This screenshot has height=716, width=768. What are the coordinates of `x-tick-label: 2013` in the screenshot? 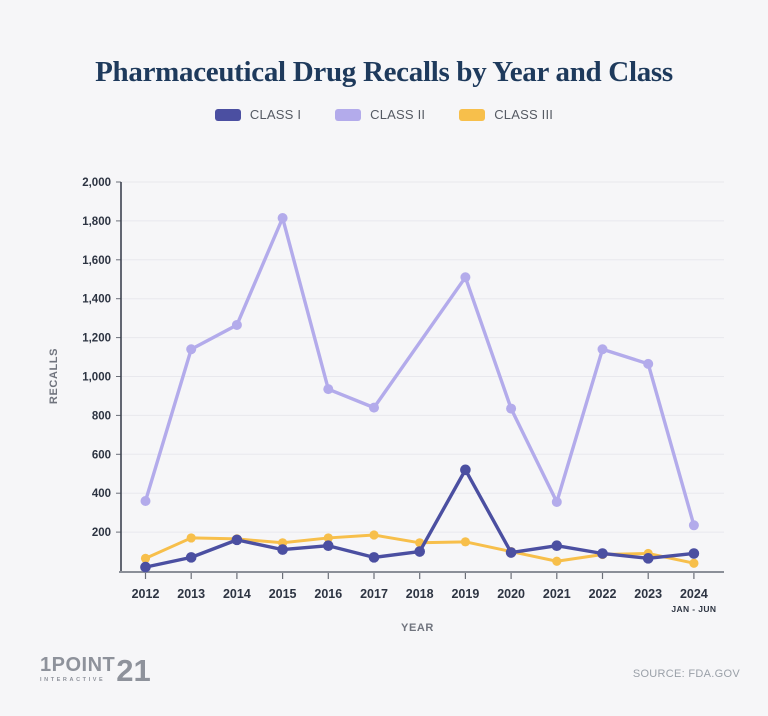 It's located at (191, 594).